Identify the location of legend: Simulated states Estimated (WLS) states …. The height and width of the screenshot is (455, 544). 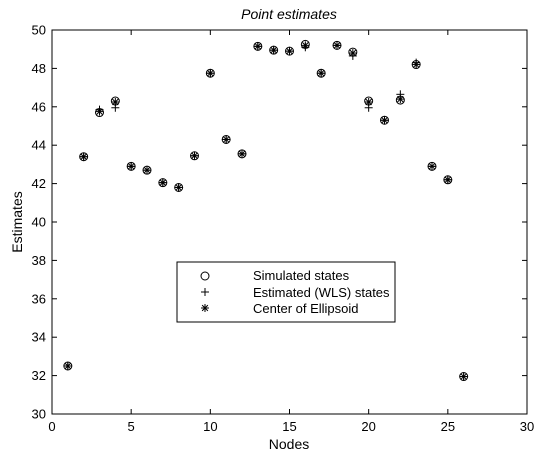
(286, 292).